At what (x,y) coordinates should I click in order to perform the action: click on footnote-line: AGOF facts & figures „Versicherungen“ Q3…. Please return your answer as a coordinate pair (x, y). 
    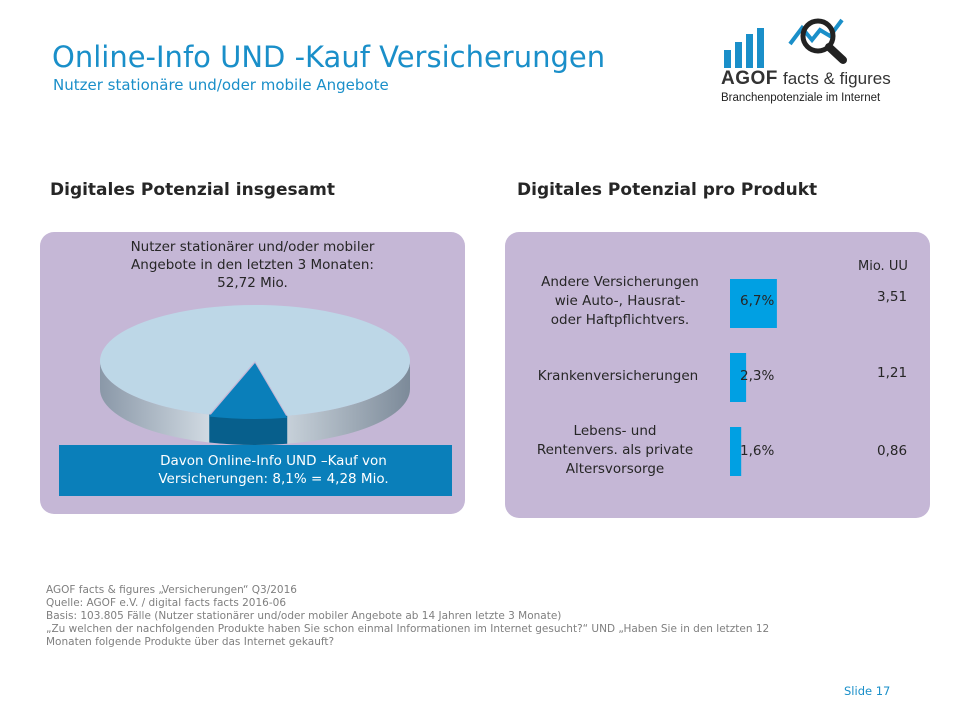
    Looking at the image, I should click on (171, 590).